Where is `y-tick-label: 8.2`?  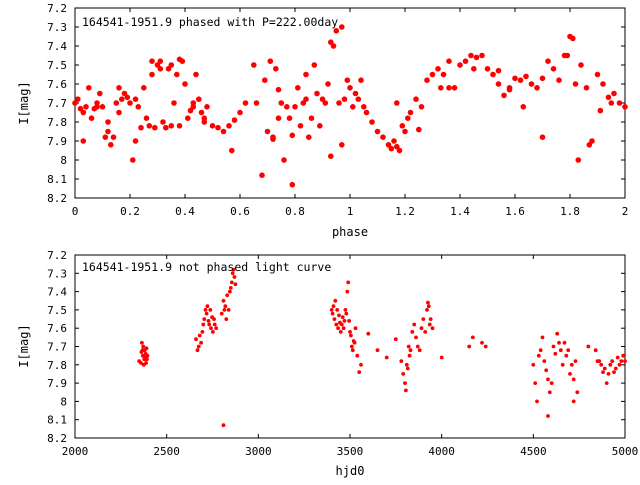
y-tick-label: 8.2 is located at coordinates (57, 438).